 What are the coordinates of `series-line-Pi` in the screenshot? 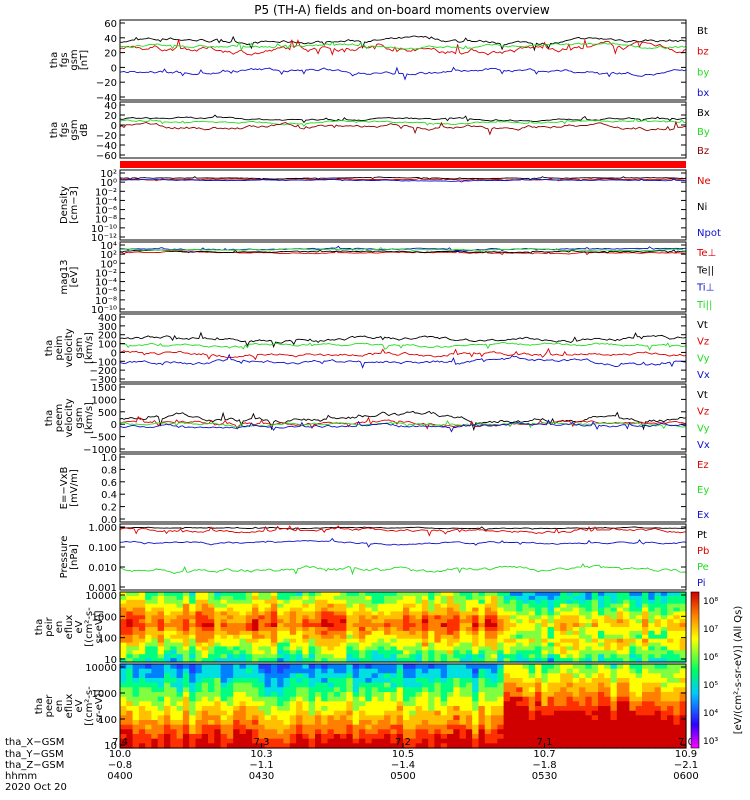 It's located at (403, 542).